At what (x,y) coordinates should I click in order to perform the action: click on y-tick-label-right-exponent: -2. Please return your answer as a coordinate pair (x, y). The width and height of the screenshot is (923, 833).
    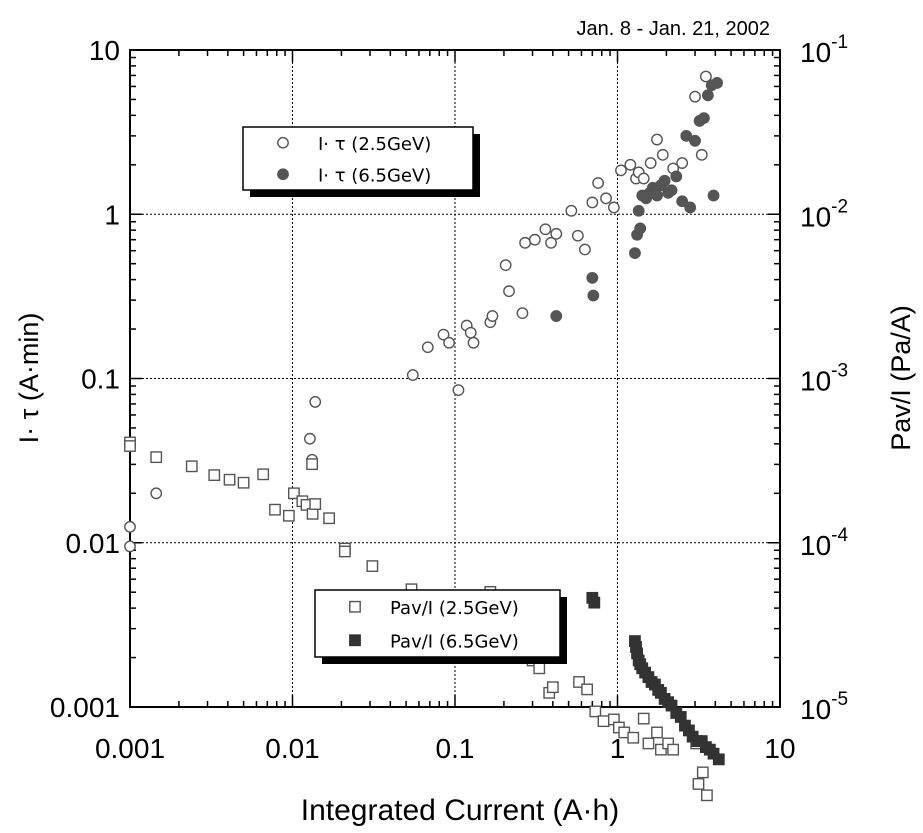
    Looking at the image, I should click on (839, 206).